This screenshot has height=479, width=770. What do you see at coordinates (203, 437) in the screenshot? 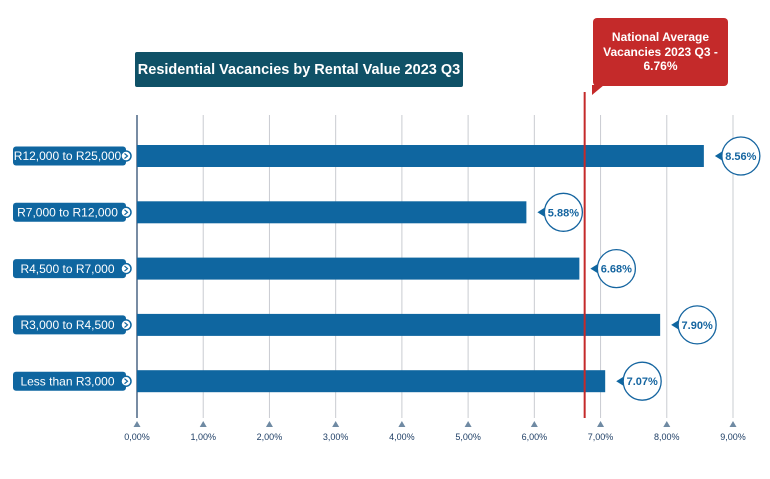
I see `x-tick-label: 1,00%` at bounding box center [203, 437].